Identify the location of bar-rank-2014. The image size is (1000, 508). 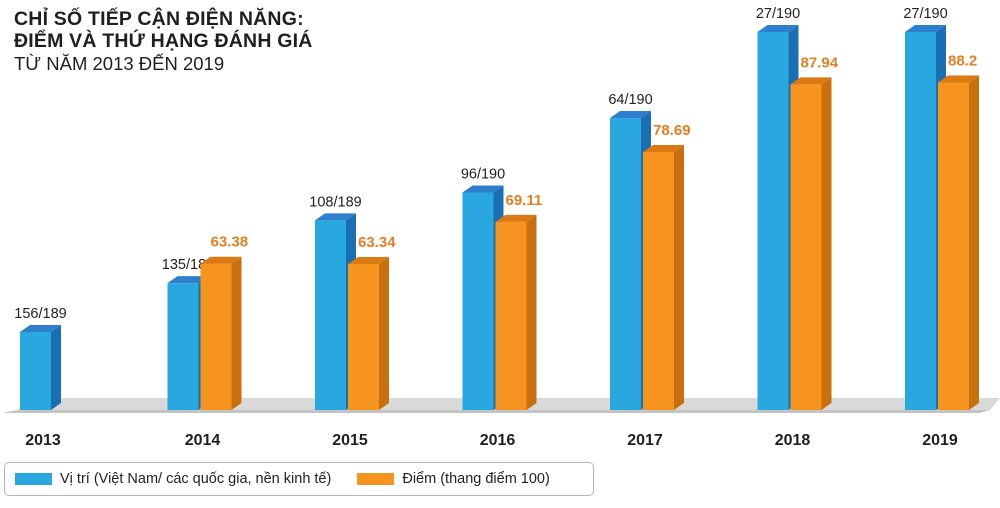
(183, 346).